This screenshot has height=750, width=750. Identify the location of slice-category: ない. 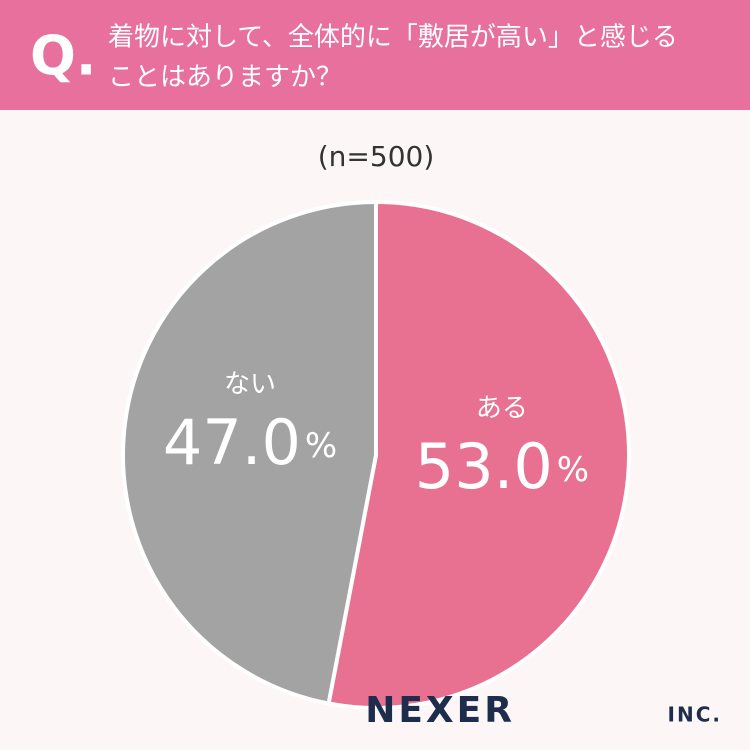
(250, 385).